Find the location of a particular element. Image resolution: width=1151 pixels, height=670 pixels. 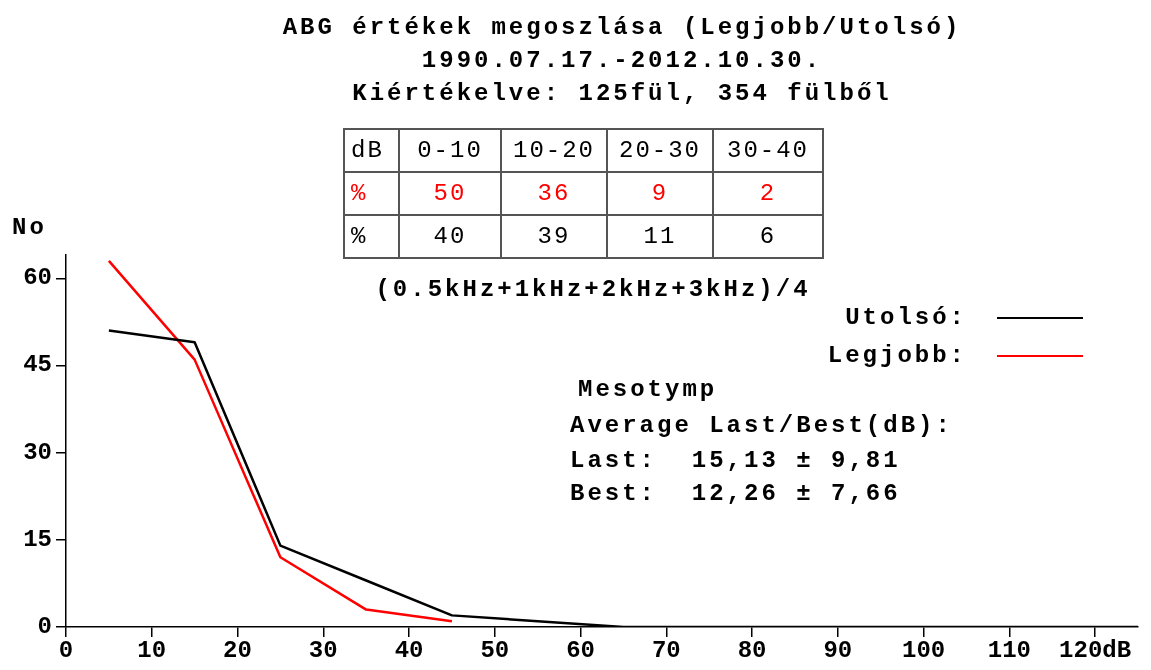

text: 39 is located at coordinates (554, 236).